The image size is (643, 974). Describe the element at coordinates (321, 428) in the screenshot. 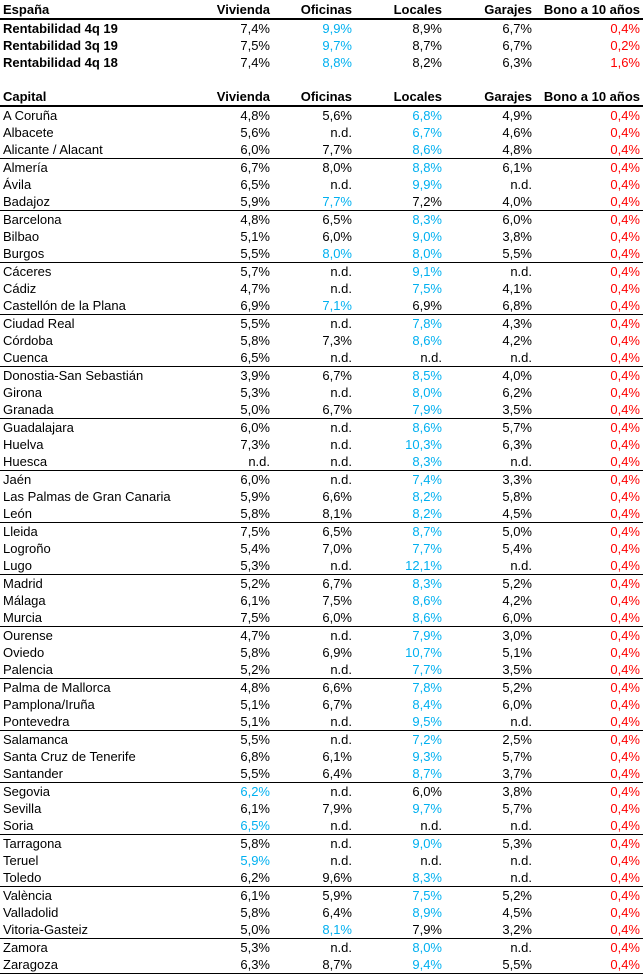

I see `table-row: Guadalajara 6,0% n.d. 8,6% 5,7% 0,4%` at that location.